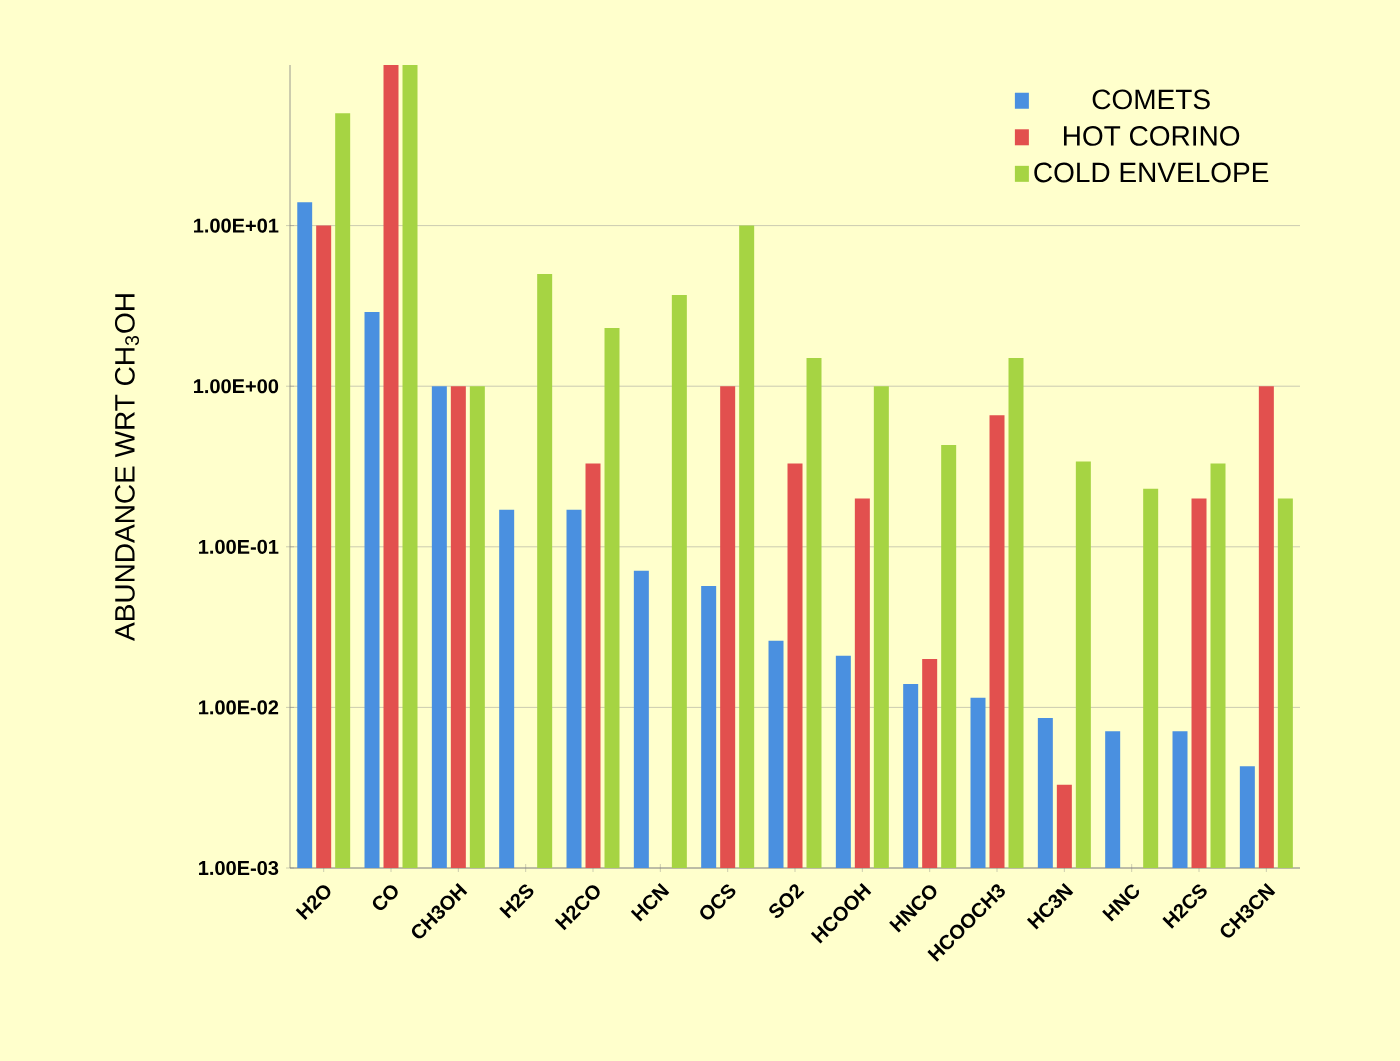 Image resolution: width=1400 pixels, height=1061 pixels. I want to click on legend-label: HOT CORINO, so click(1151, 135).